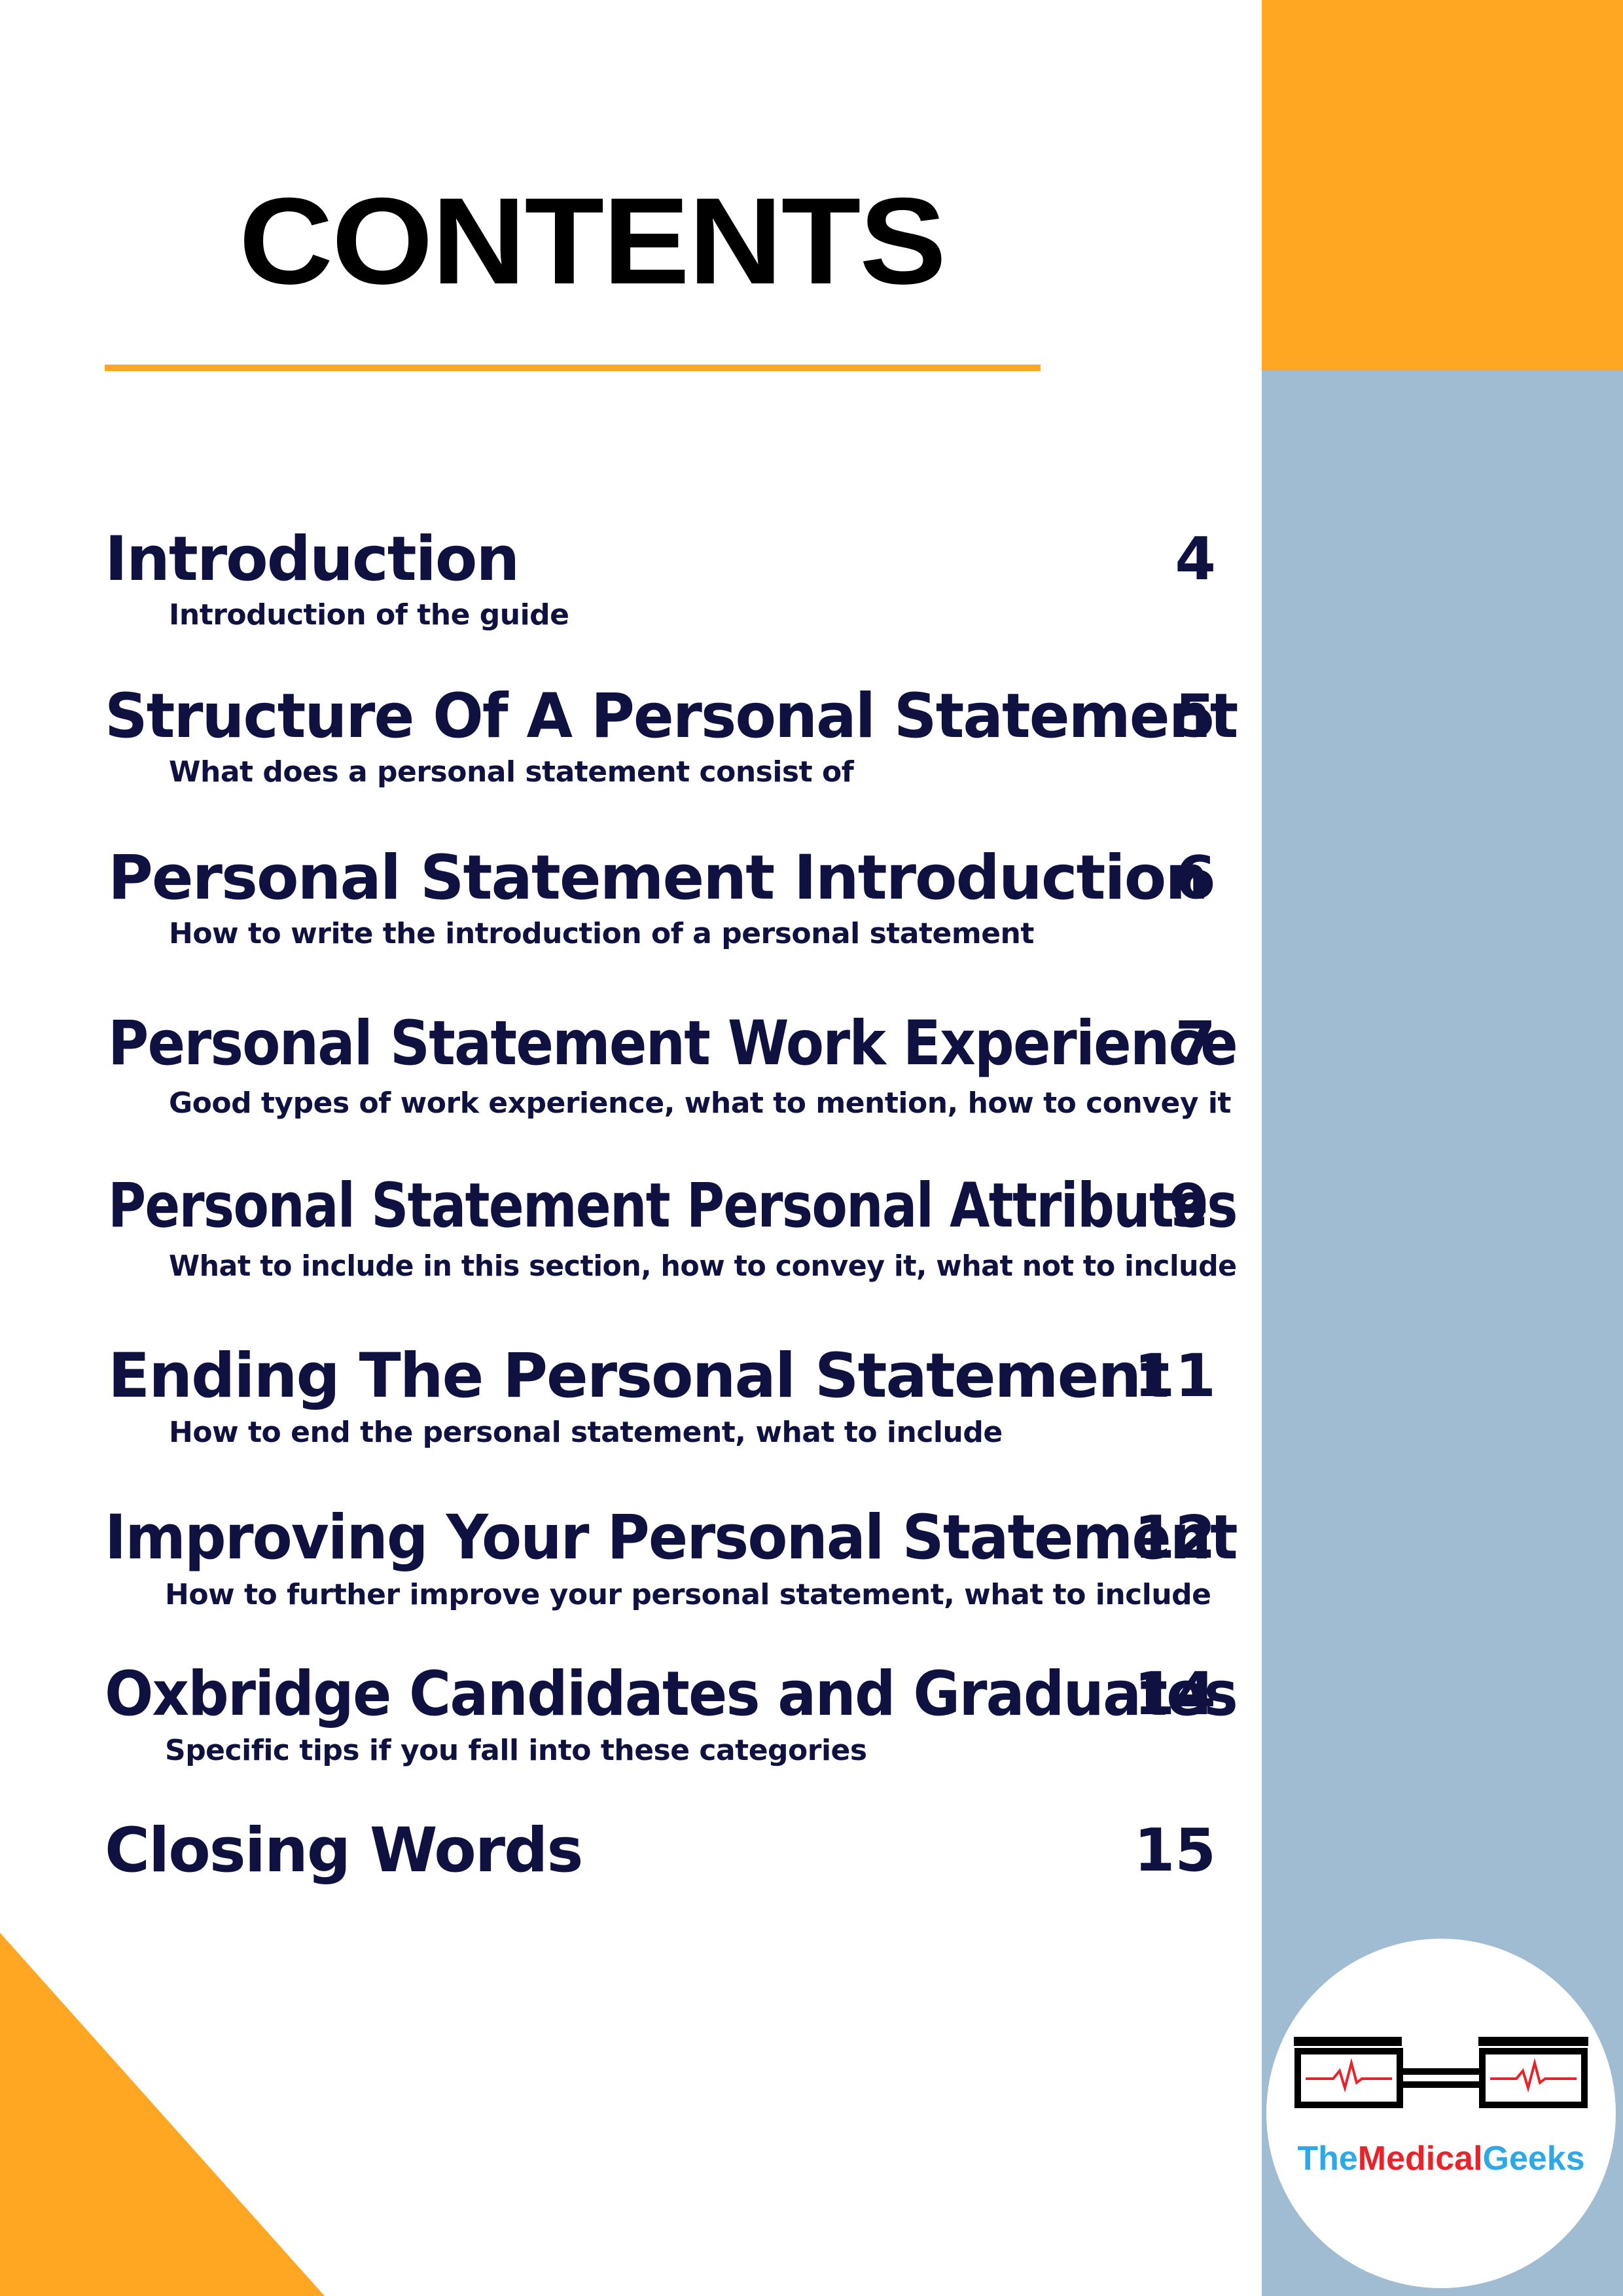 The image size is (1623, 2296). I want to click on toc-entry-title: Introduction, so click(312, 559).